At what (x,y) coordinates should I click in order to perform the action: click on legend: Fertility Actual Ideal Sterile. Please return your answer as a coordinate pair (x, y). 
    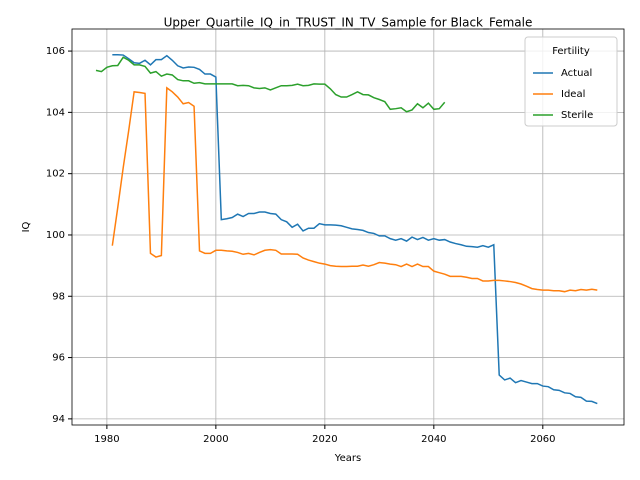
    Looking at the image, I should click on (571, 81).